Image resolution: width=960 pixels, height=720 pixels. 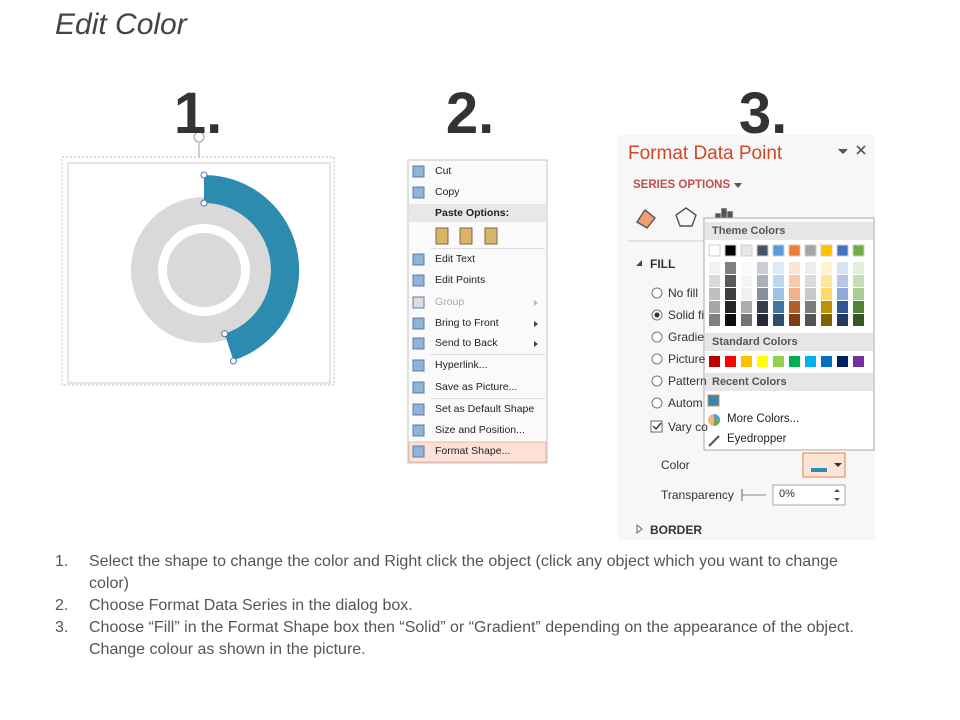 What do you see at coordinates (682, 185) in the screenshot?
I see `pane-tab: SERIES OPTIONS` at bounding box center [682, 185].